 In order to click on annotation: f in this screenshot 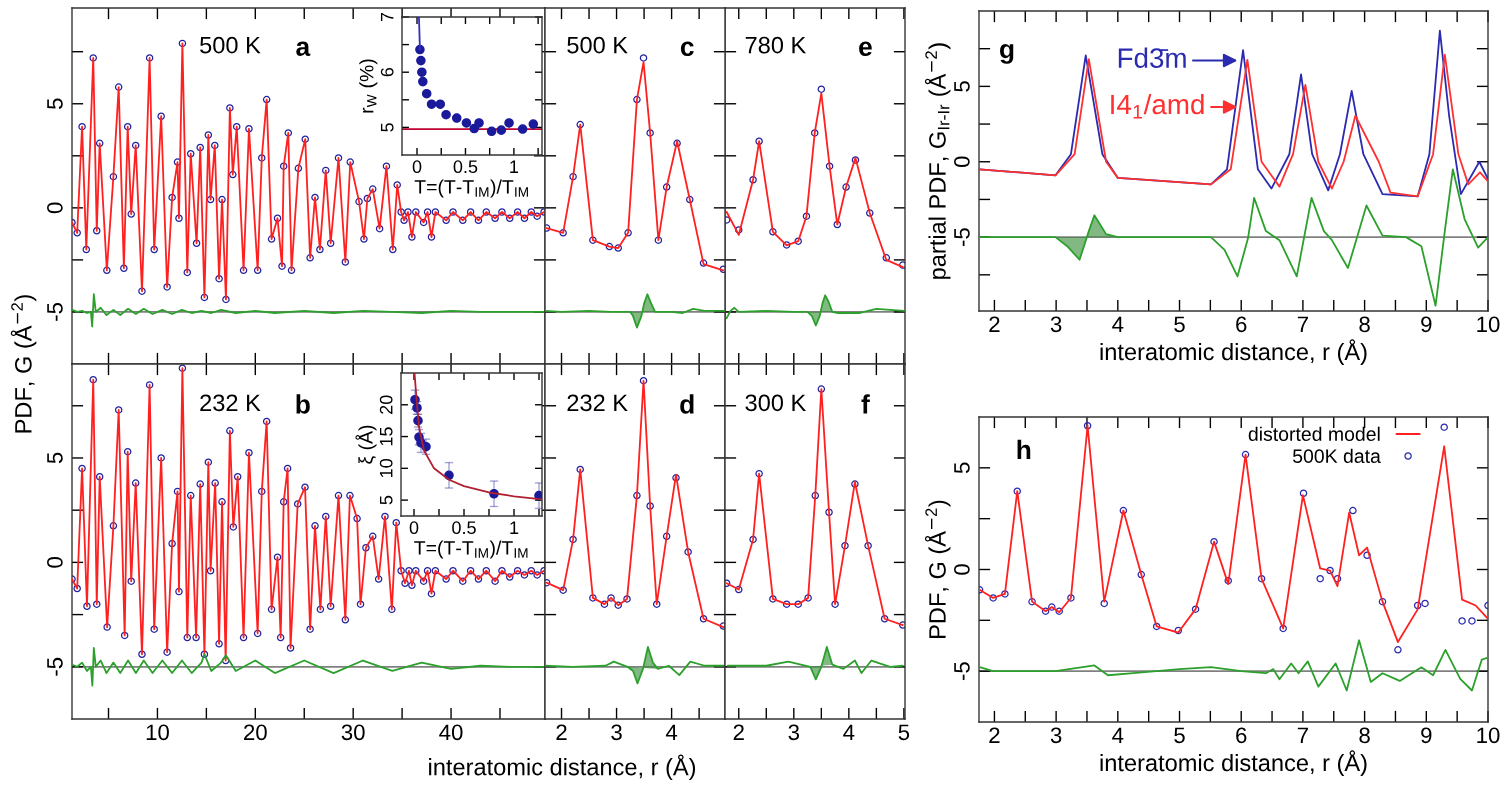, I will do `click(865, 404)`.